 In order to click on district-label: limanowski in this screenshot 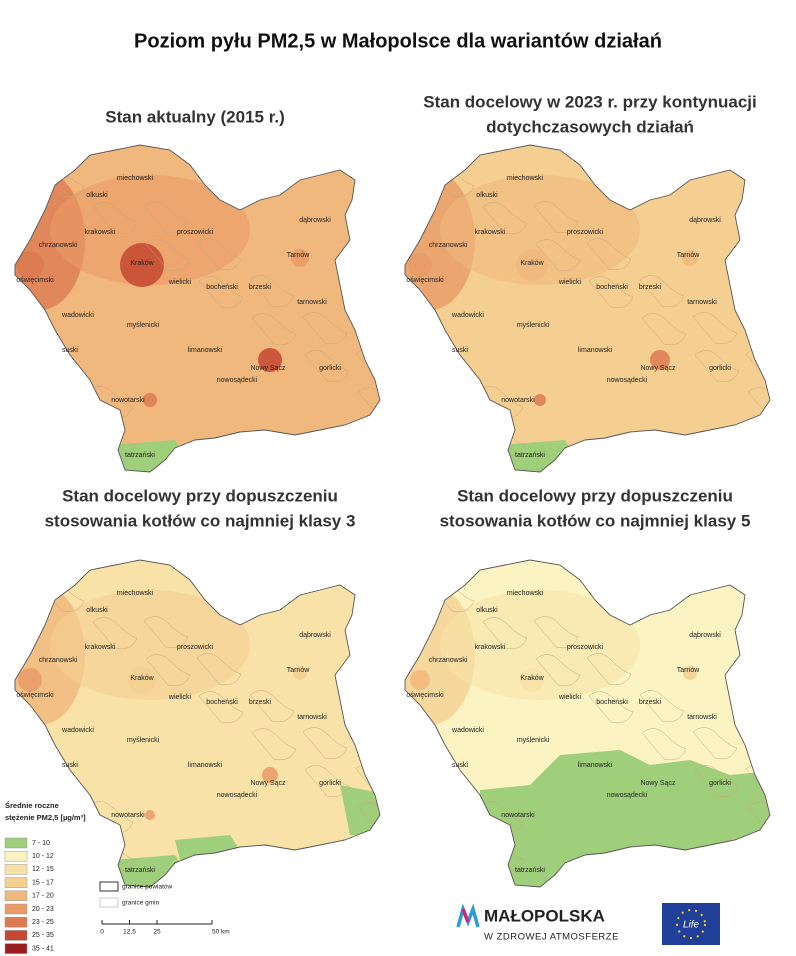, I will do `click(205, 765)`.